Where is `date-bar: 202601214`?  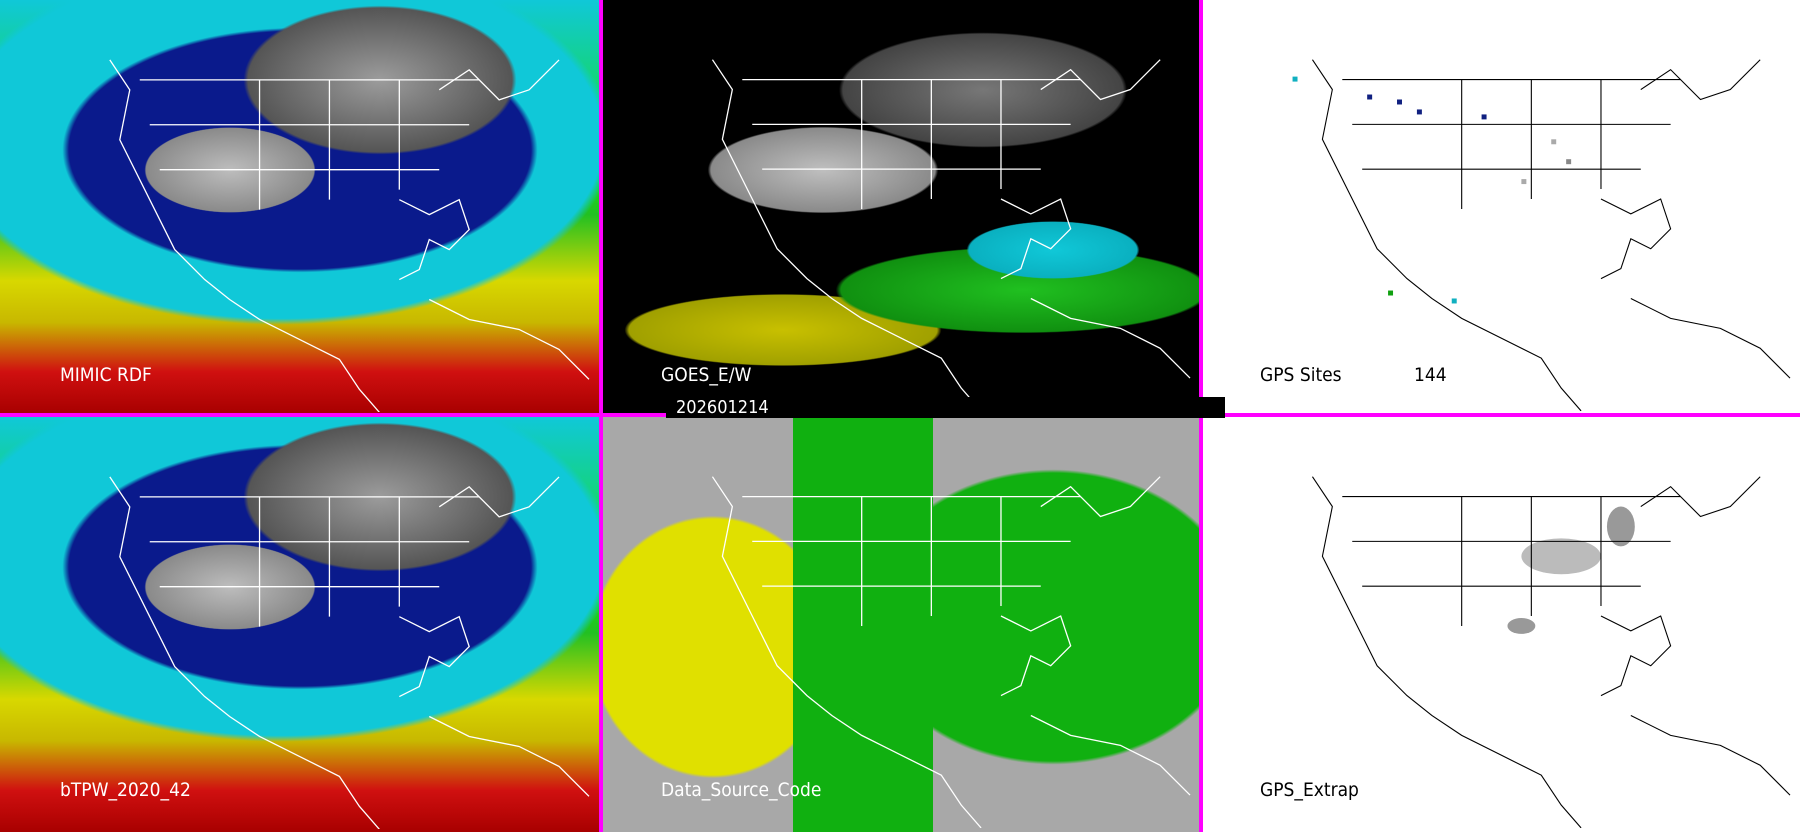 date-bar: 202601214 is located at coordinates (945, 407).